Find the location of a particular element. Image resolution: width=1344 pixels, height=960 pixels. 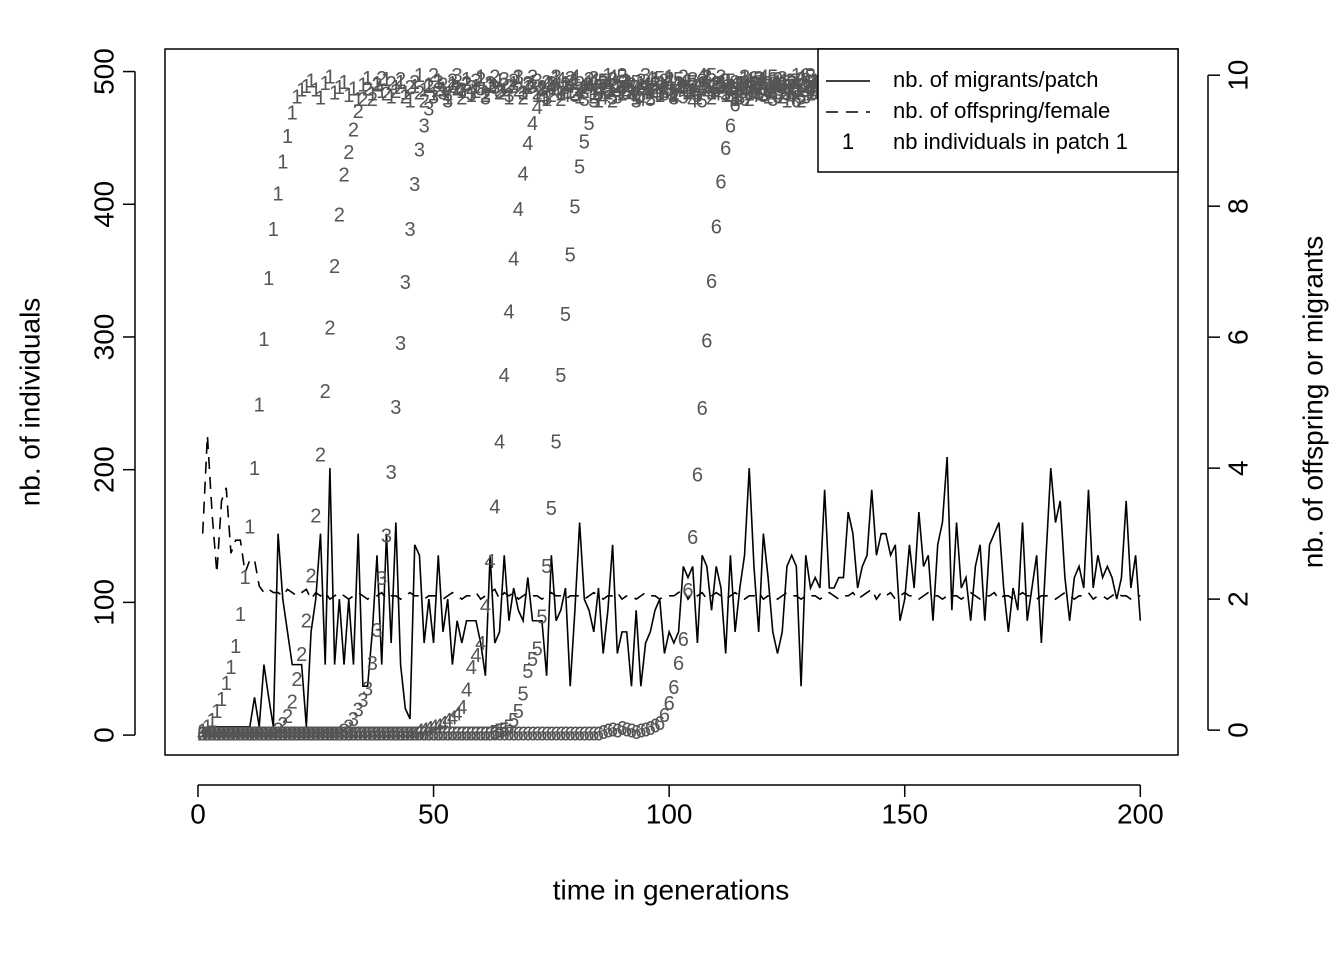

y2-tick-label: 6 is located at coordinates (1237, 337).